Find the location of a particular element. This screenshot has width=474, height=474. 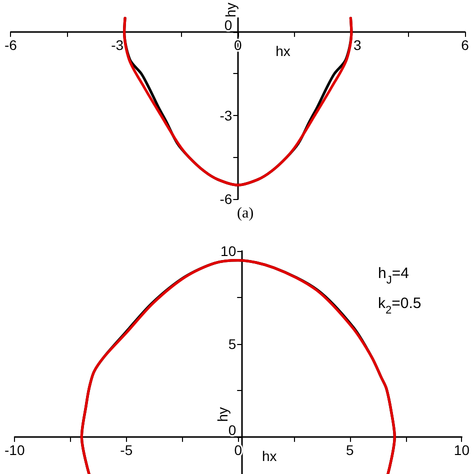

x-tick-label: 6 is located at coordinates (465, 44).